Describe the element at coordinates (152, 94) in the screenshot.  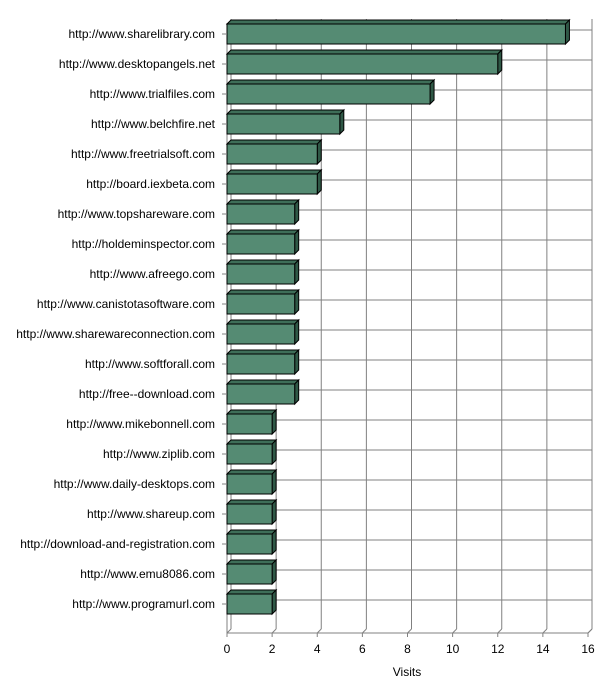
I see `category-label: http://www.trialfiles.com` at that location.